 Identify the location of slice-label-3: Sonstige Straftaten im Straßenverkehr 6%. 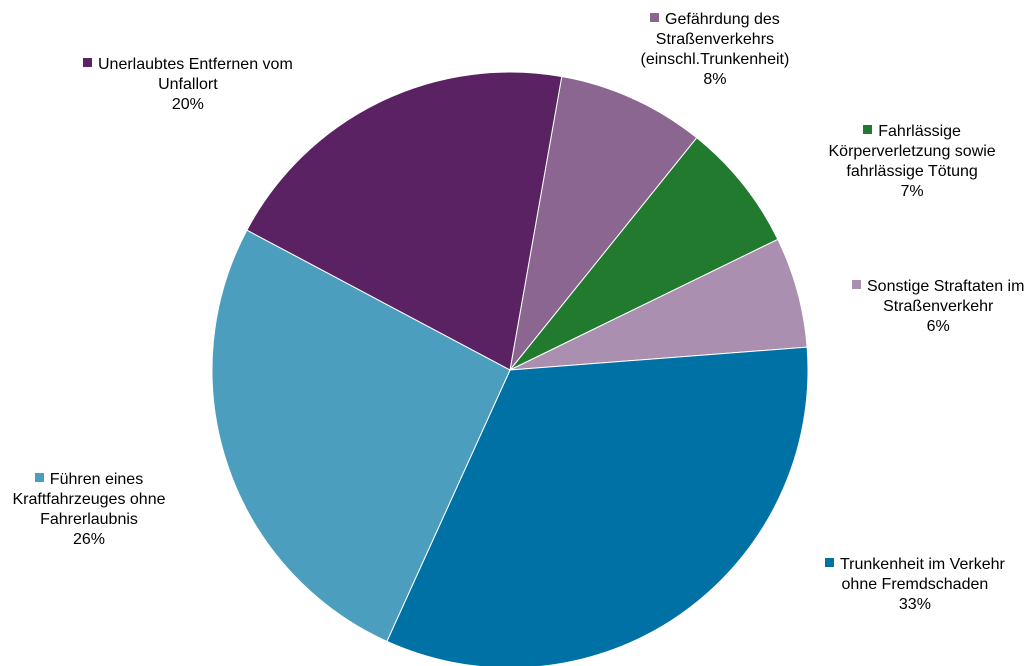
(938, 307).